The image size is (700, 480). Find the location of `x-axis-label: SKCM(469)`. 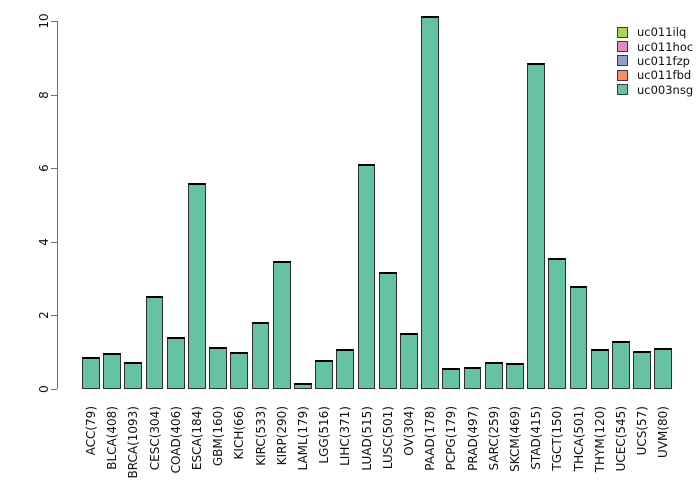

x-axis-label: SKCM(469) is located at coordinates (514, 439).